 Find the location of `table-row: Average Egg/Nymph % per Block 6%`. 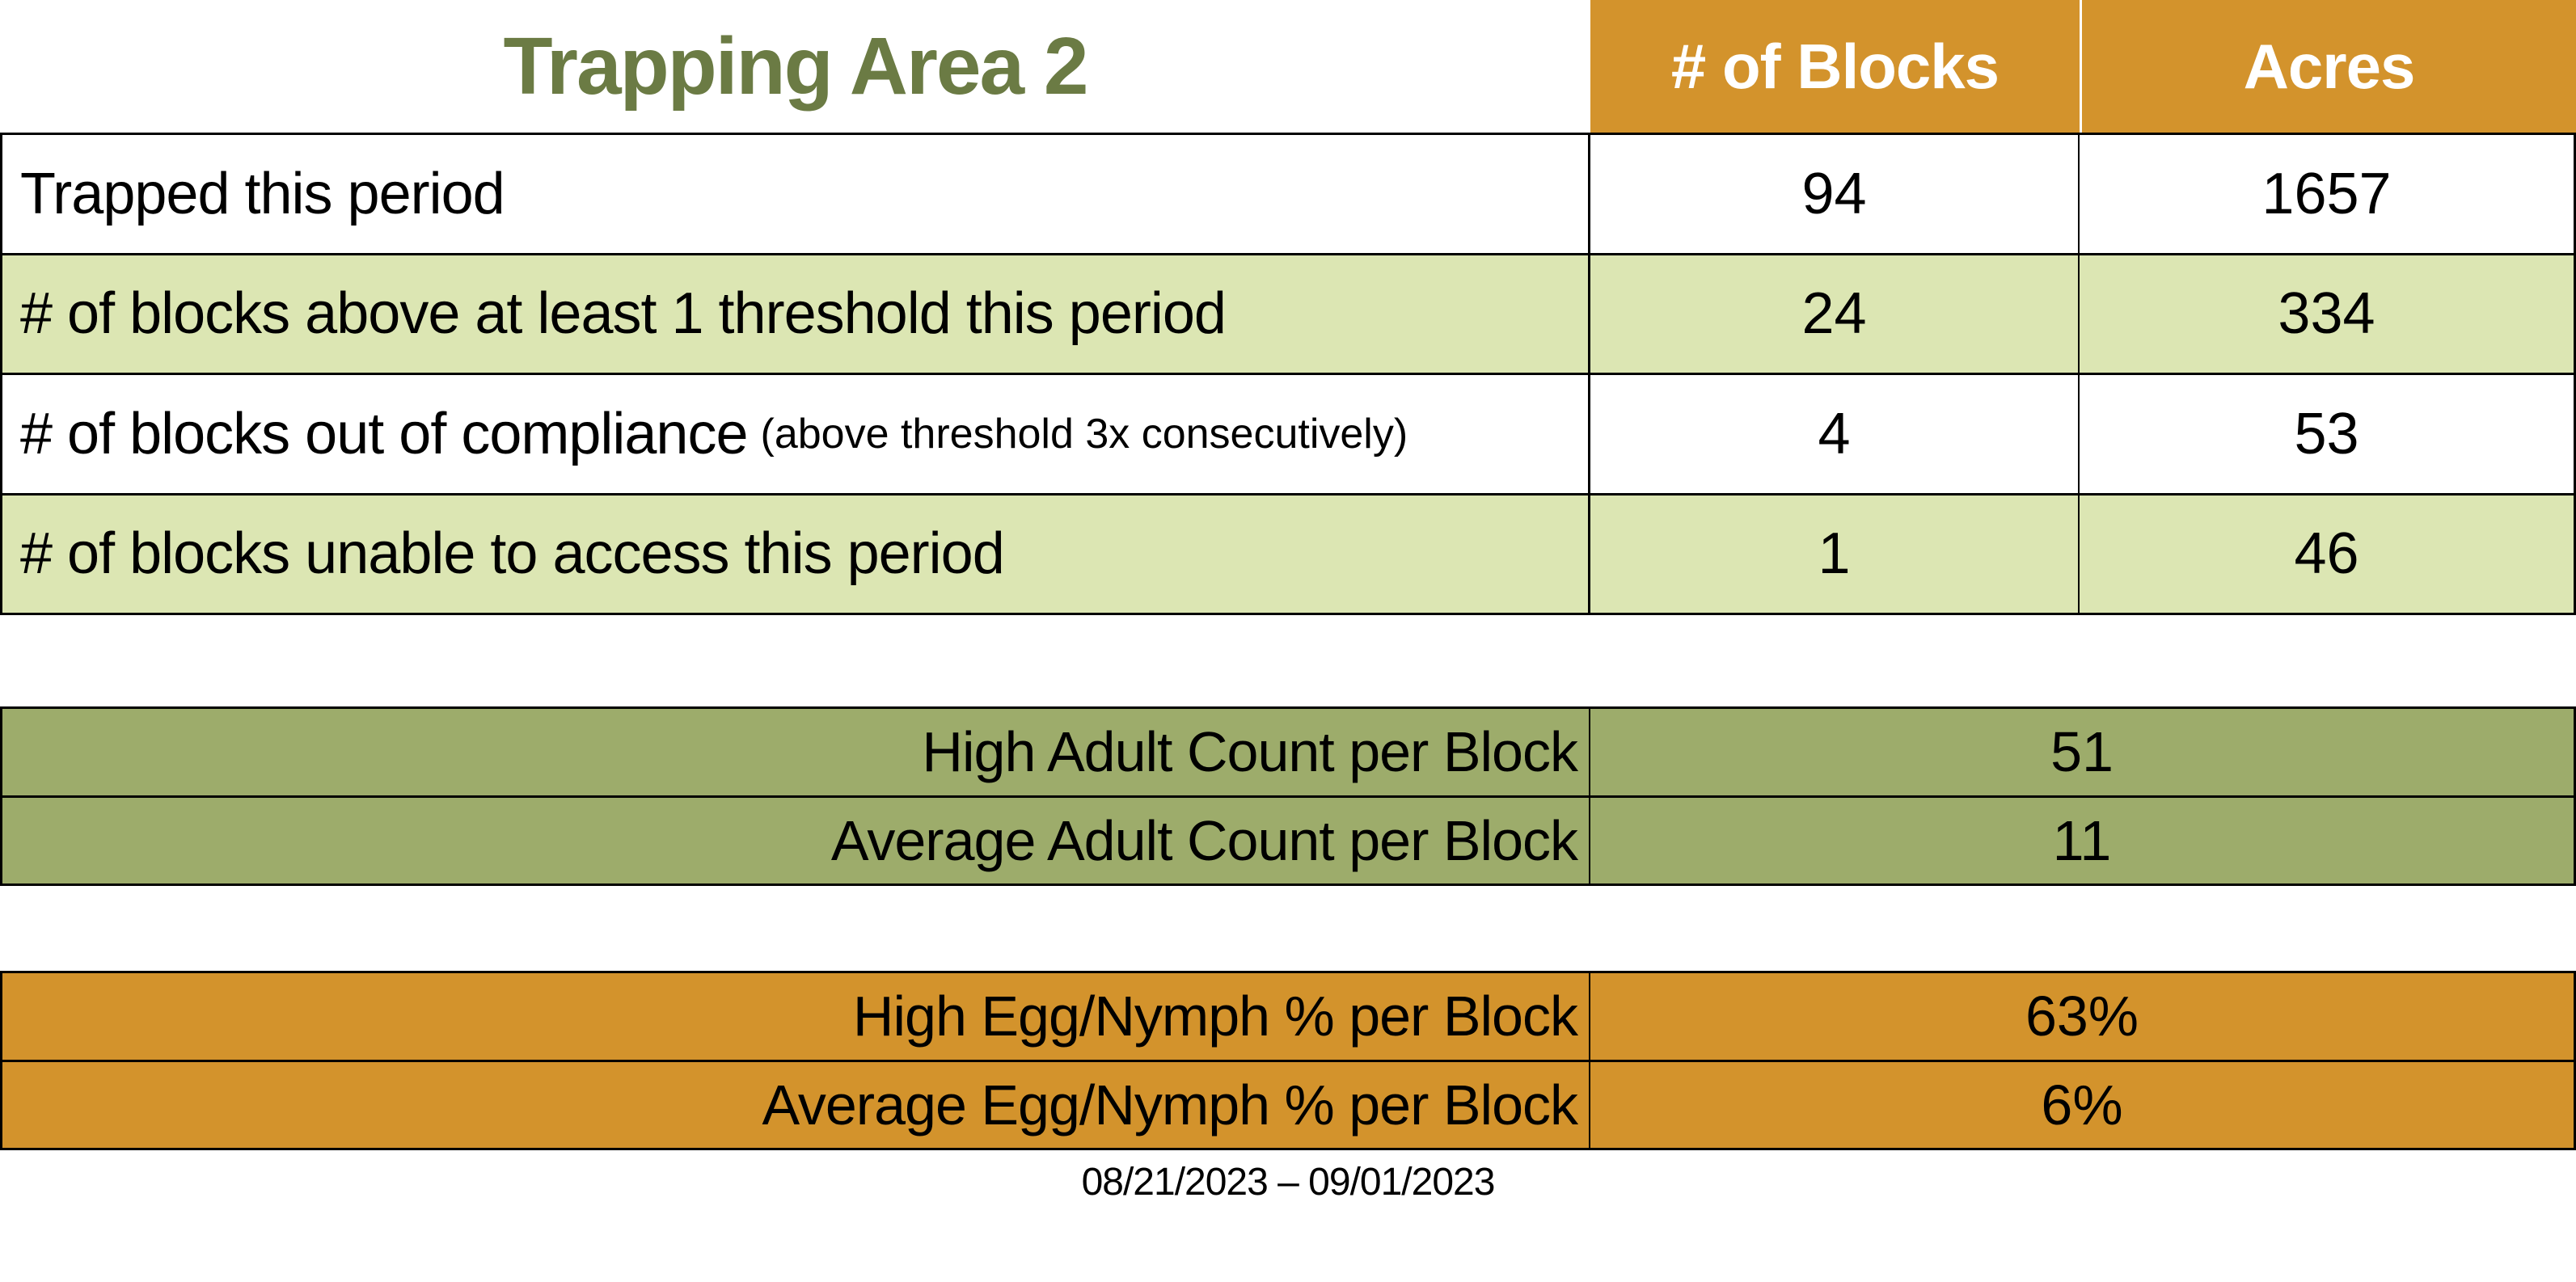

table-row: Average Egg/Nymph % per Block 6% is located at coordinates (1288, 1104).